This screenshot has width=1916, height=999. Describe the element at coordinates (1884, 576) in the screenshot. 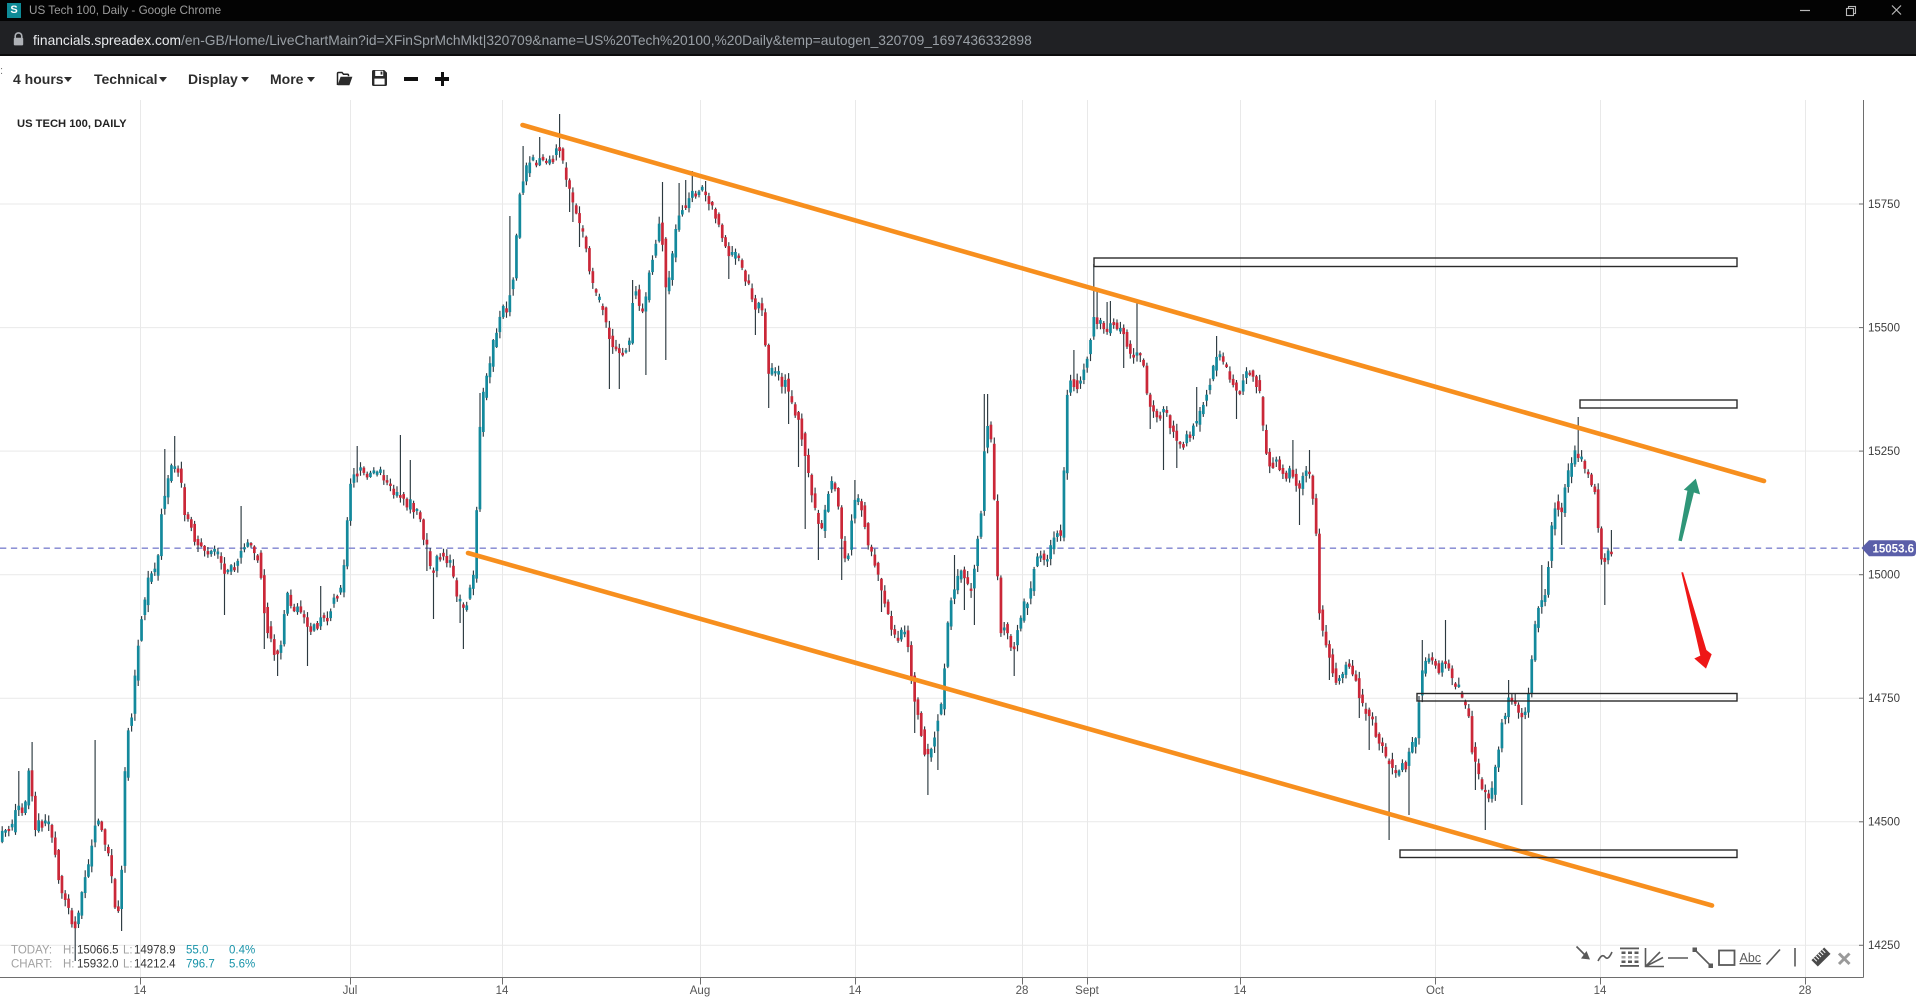

I see `svg-text: 15000` at that location.